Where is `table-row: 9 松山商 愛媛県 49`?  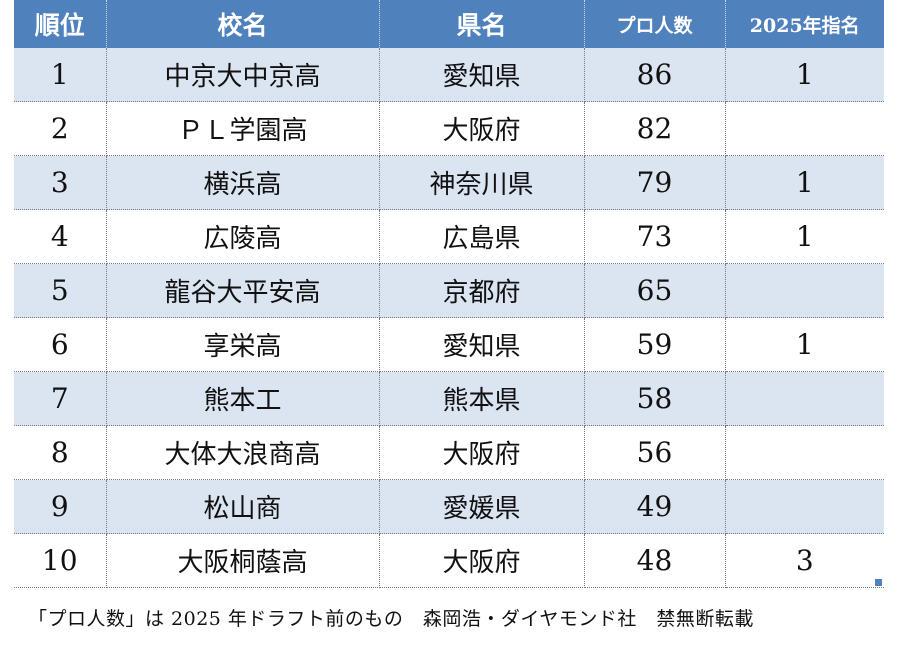 table-row: 9 松山商 愛媛県 49 is located at coordinates (449, 506).